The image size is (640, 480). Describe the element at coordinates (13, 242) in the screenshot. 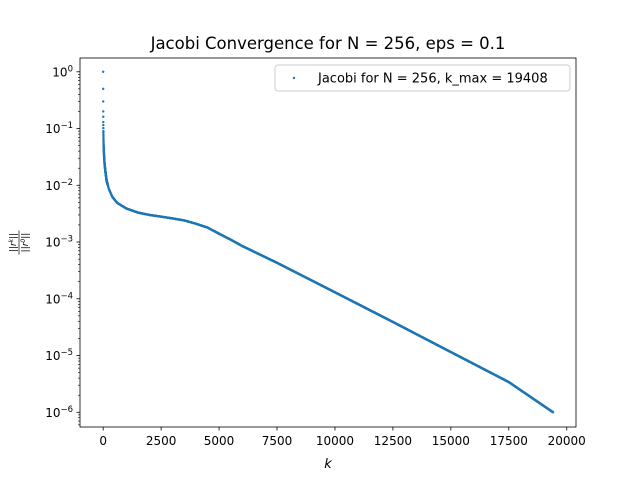

I see `y-axis-label-numerator: ||rk||` at that location.